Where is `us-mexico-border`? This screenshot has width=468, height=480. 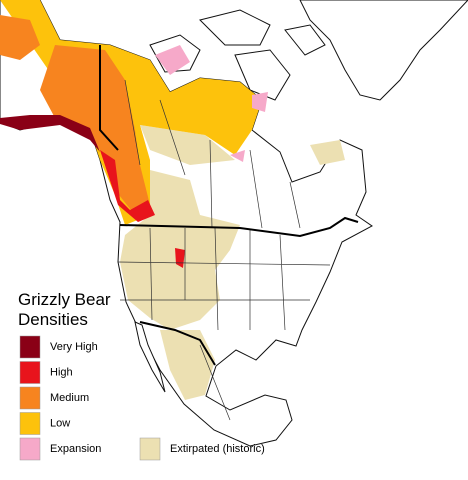 us-mexico-border is located at coordinates (177, 343).